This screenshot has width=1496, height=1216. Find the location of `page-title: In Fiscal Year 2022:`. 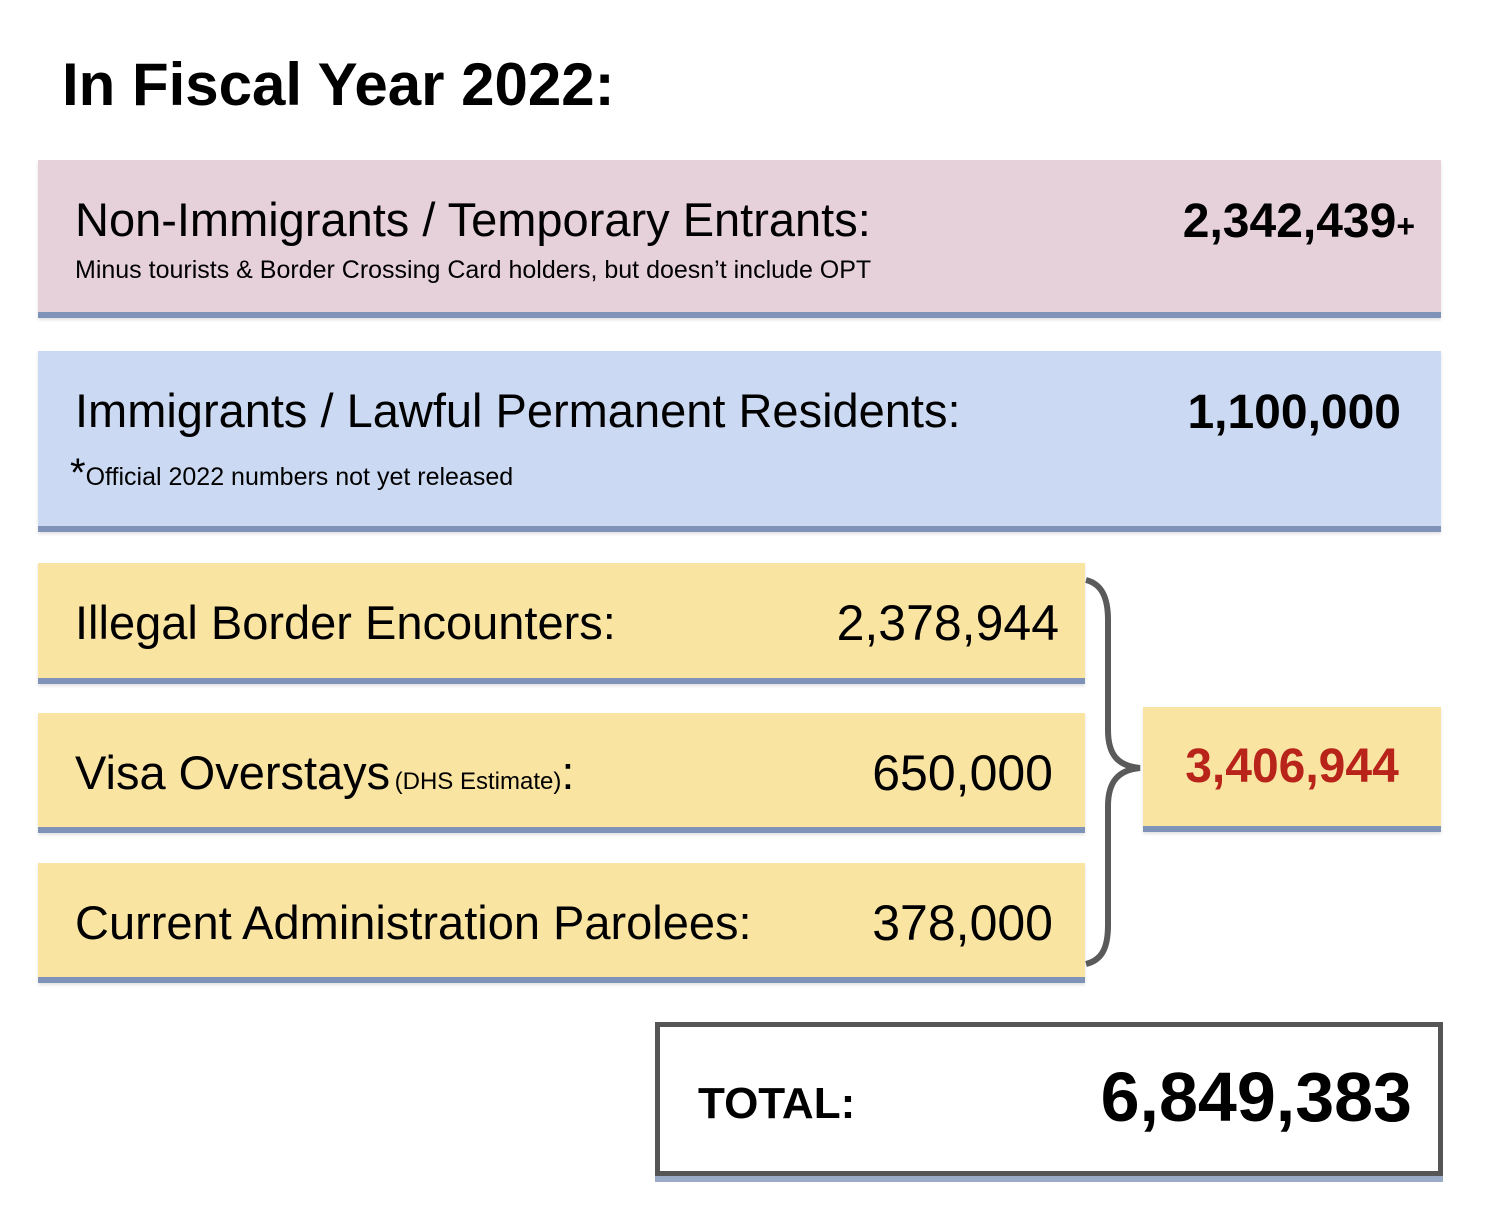

page-title: In Fiscal Year 2022: is located at coordinates (338, 84).